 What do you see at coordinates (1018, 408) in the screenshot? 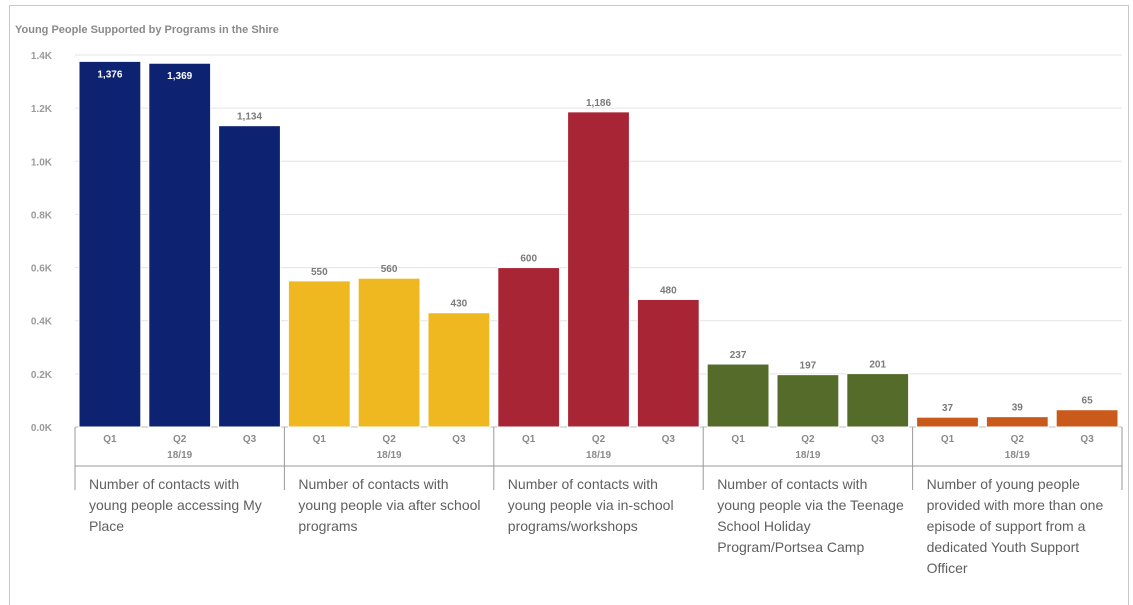
I see `data-label: 39` at bounding box center [1018, 408].